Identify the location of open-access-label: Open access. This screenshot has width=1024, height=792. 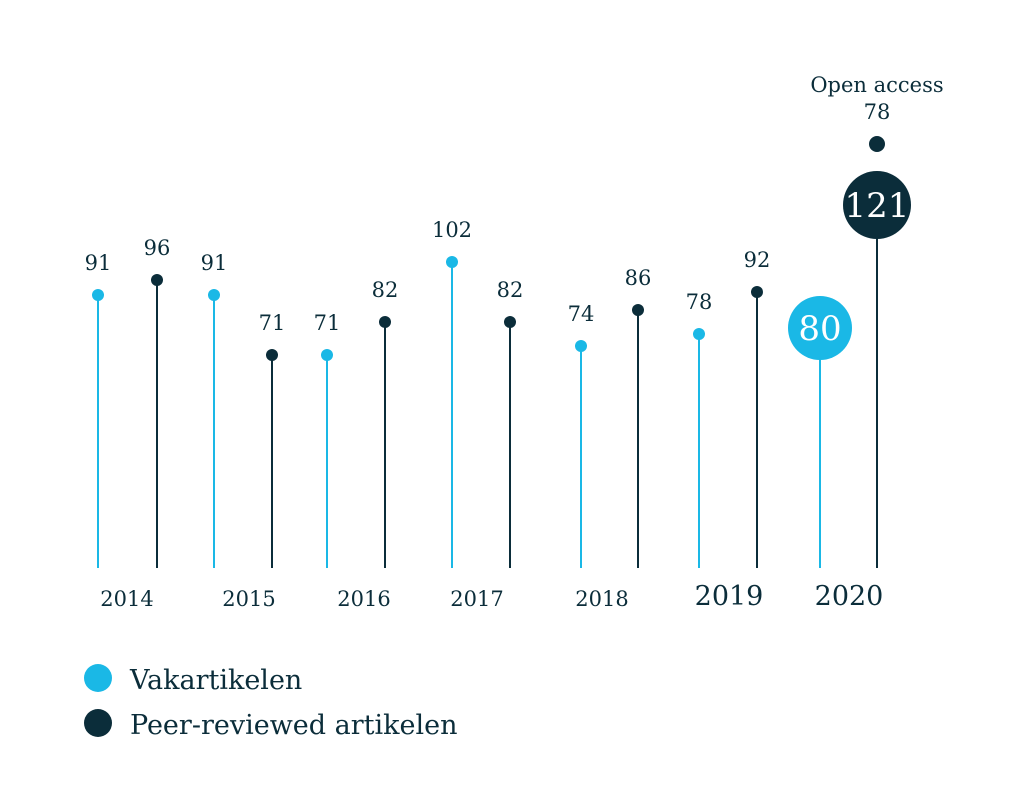
(876, 85).